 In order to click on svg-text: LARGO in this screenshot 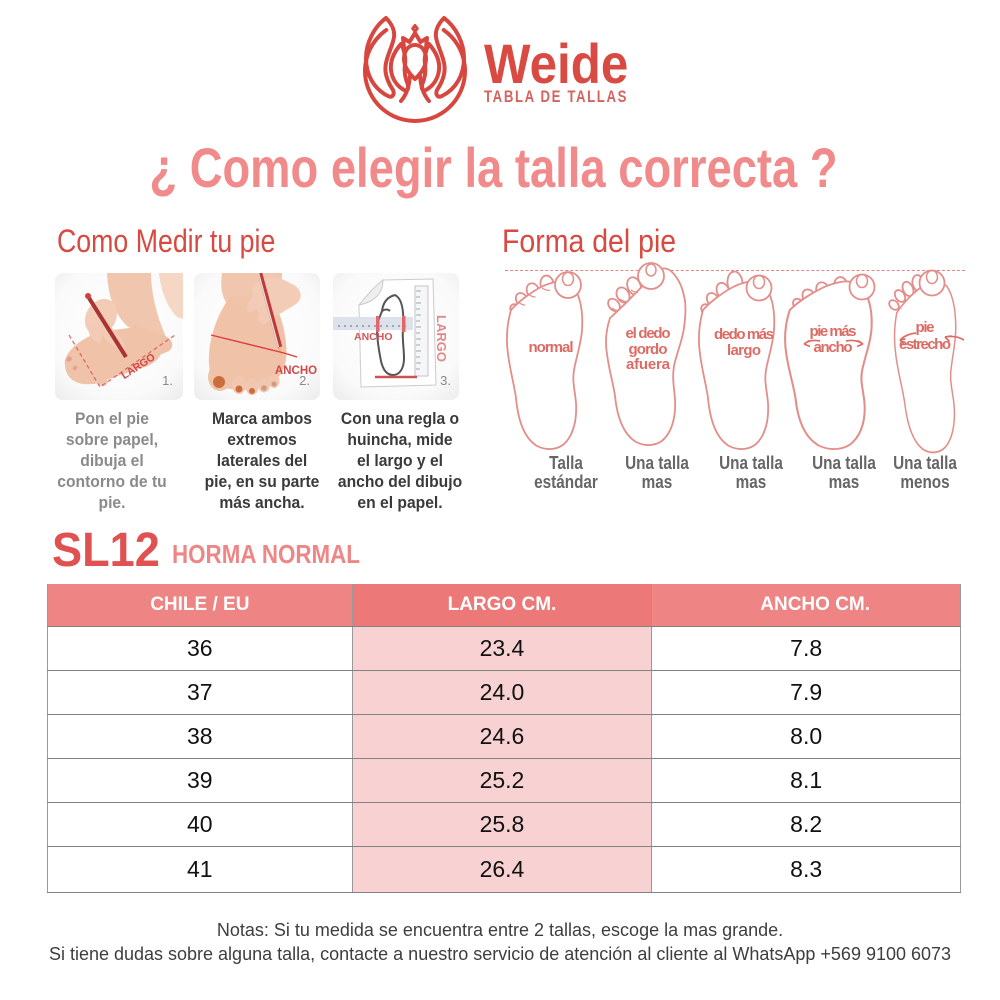, I will do `click(441, 338)`.